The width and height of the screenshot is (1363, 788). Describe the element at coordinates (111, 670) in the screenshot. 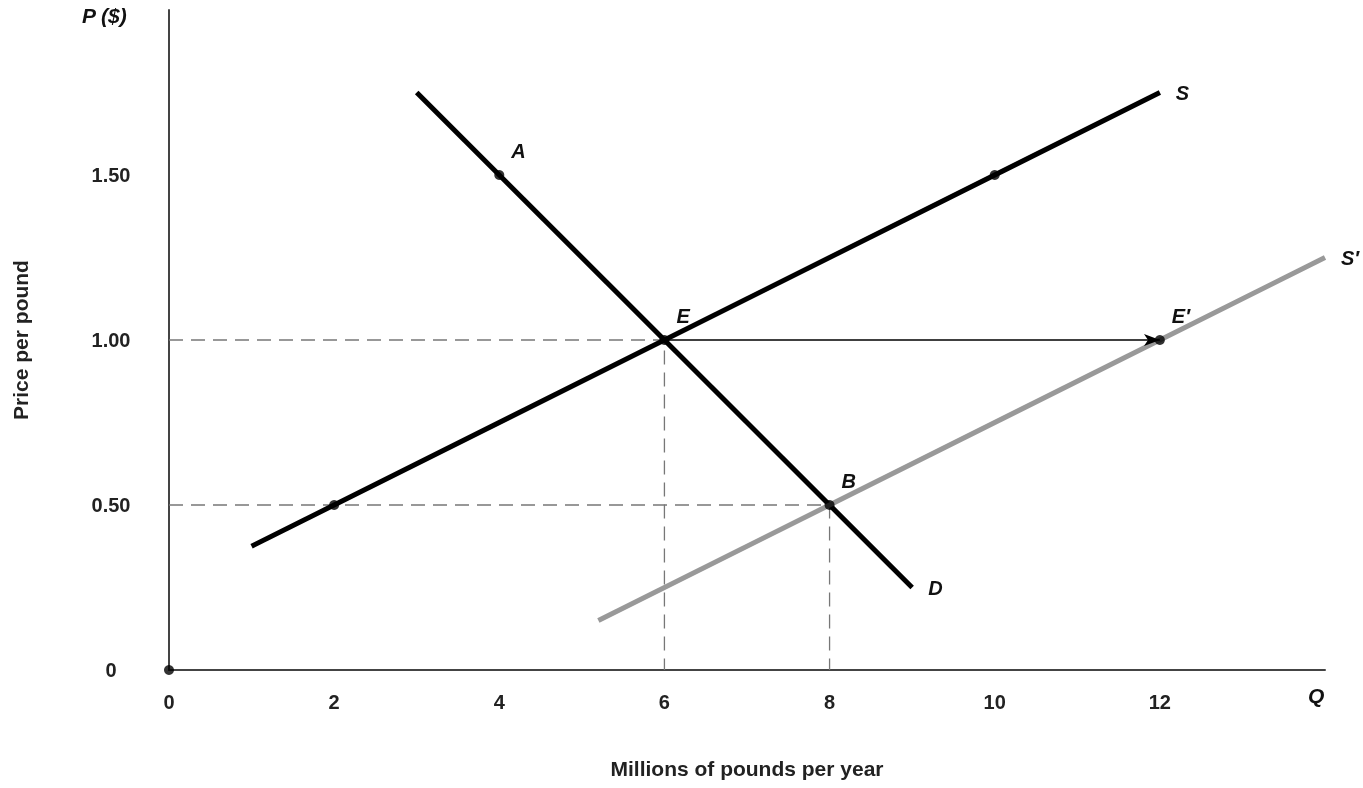

I see `y-tick-label: 0` at that location.